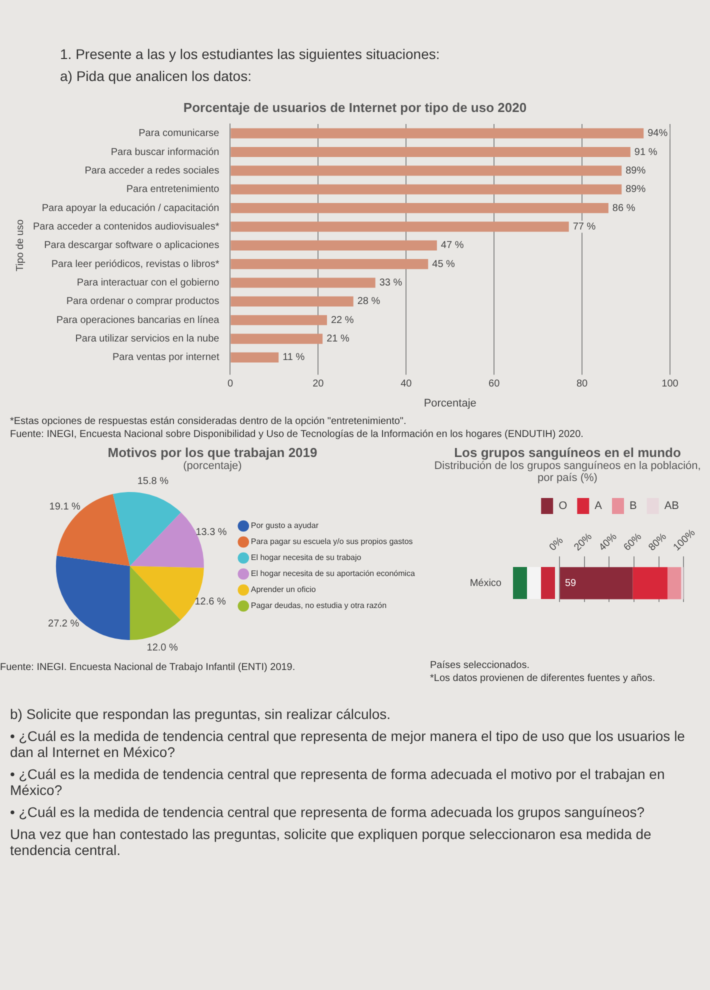  What do you see at coordinates (64, 624) in the screenshot?
I see `data-label: 27.2 %` at bounding box center [64, 624].